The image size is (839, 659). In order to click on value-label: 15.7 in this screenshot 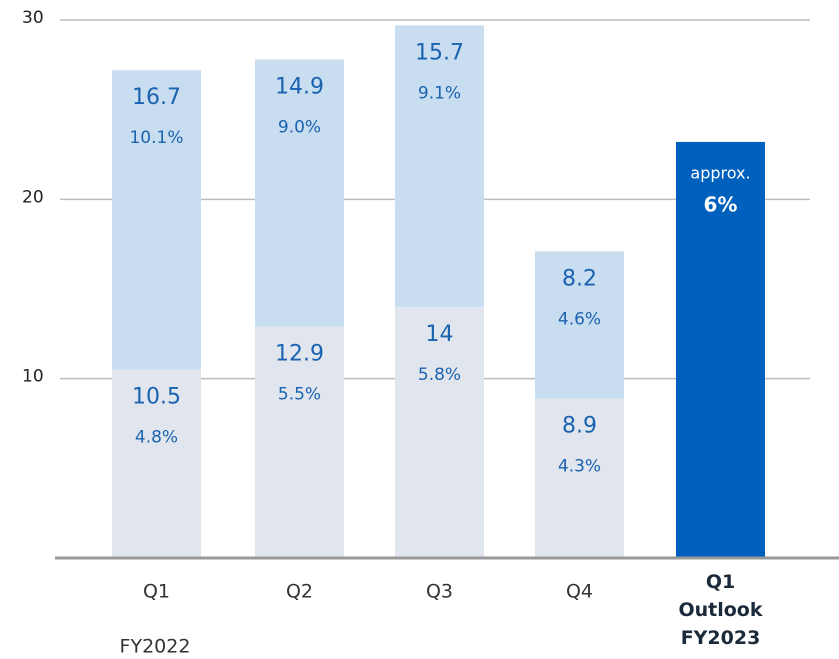, I will do `click(439, 52)`.